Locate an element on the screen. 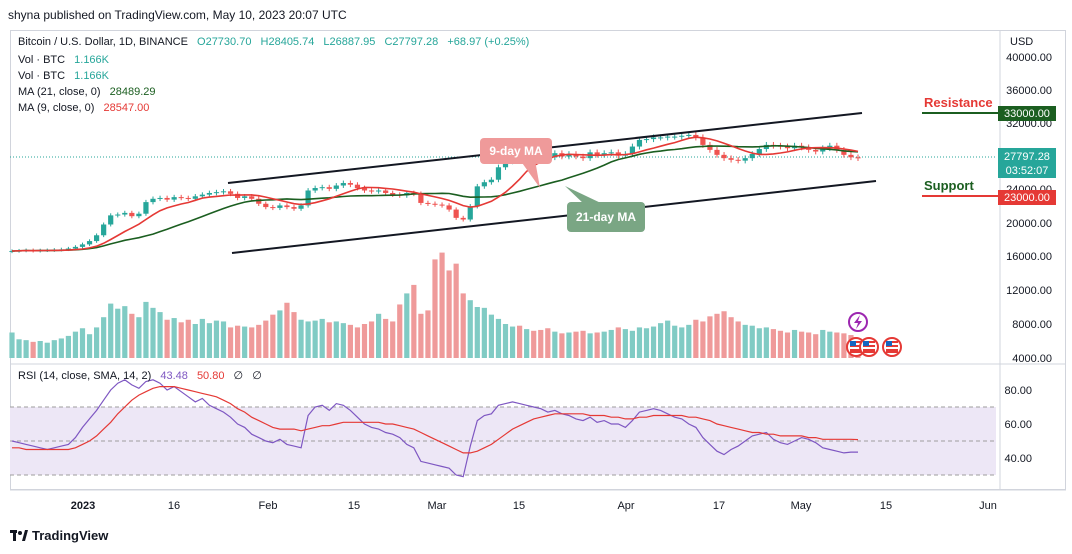 This screenshot has height=554, width=1072. countdown-text: 03:52:07 is located at coordinates (1027, 171).